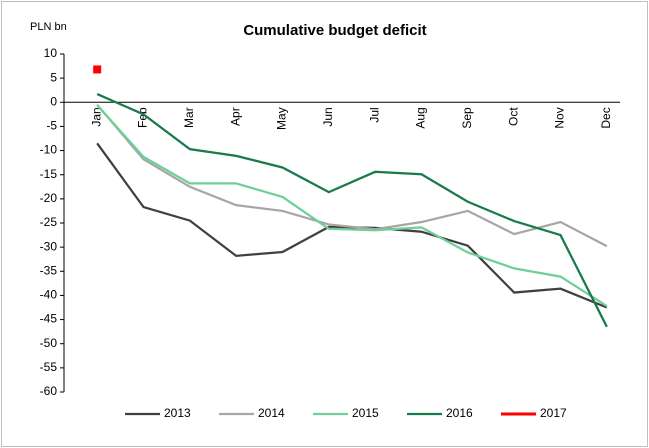 Image resolution: width=649 pixels, height=448 pixels. What do you see at coordinates (97, 69) in the screenshot?
I see `marker` at bounding box center [97, 69].